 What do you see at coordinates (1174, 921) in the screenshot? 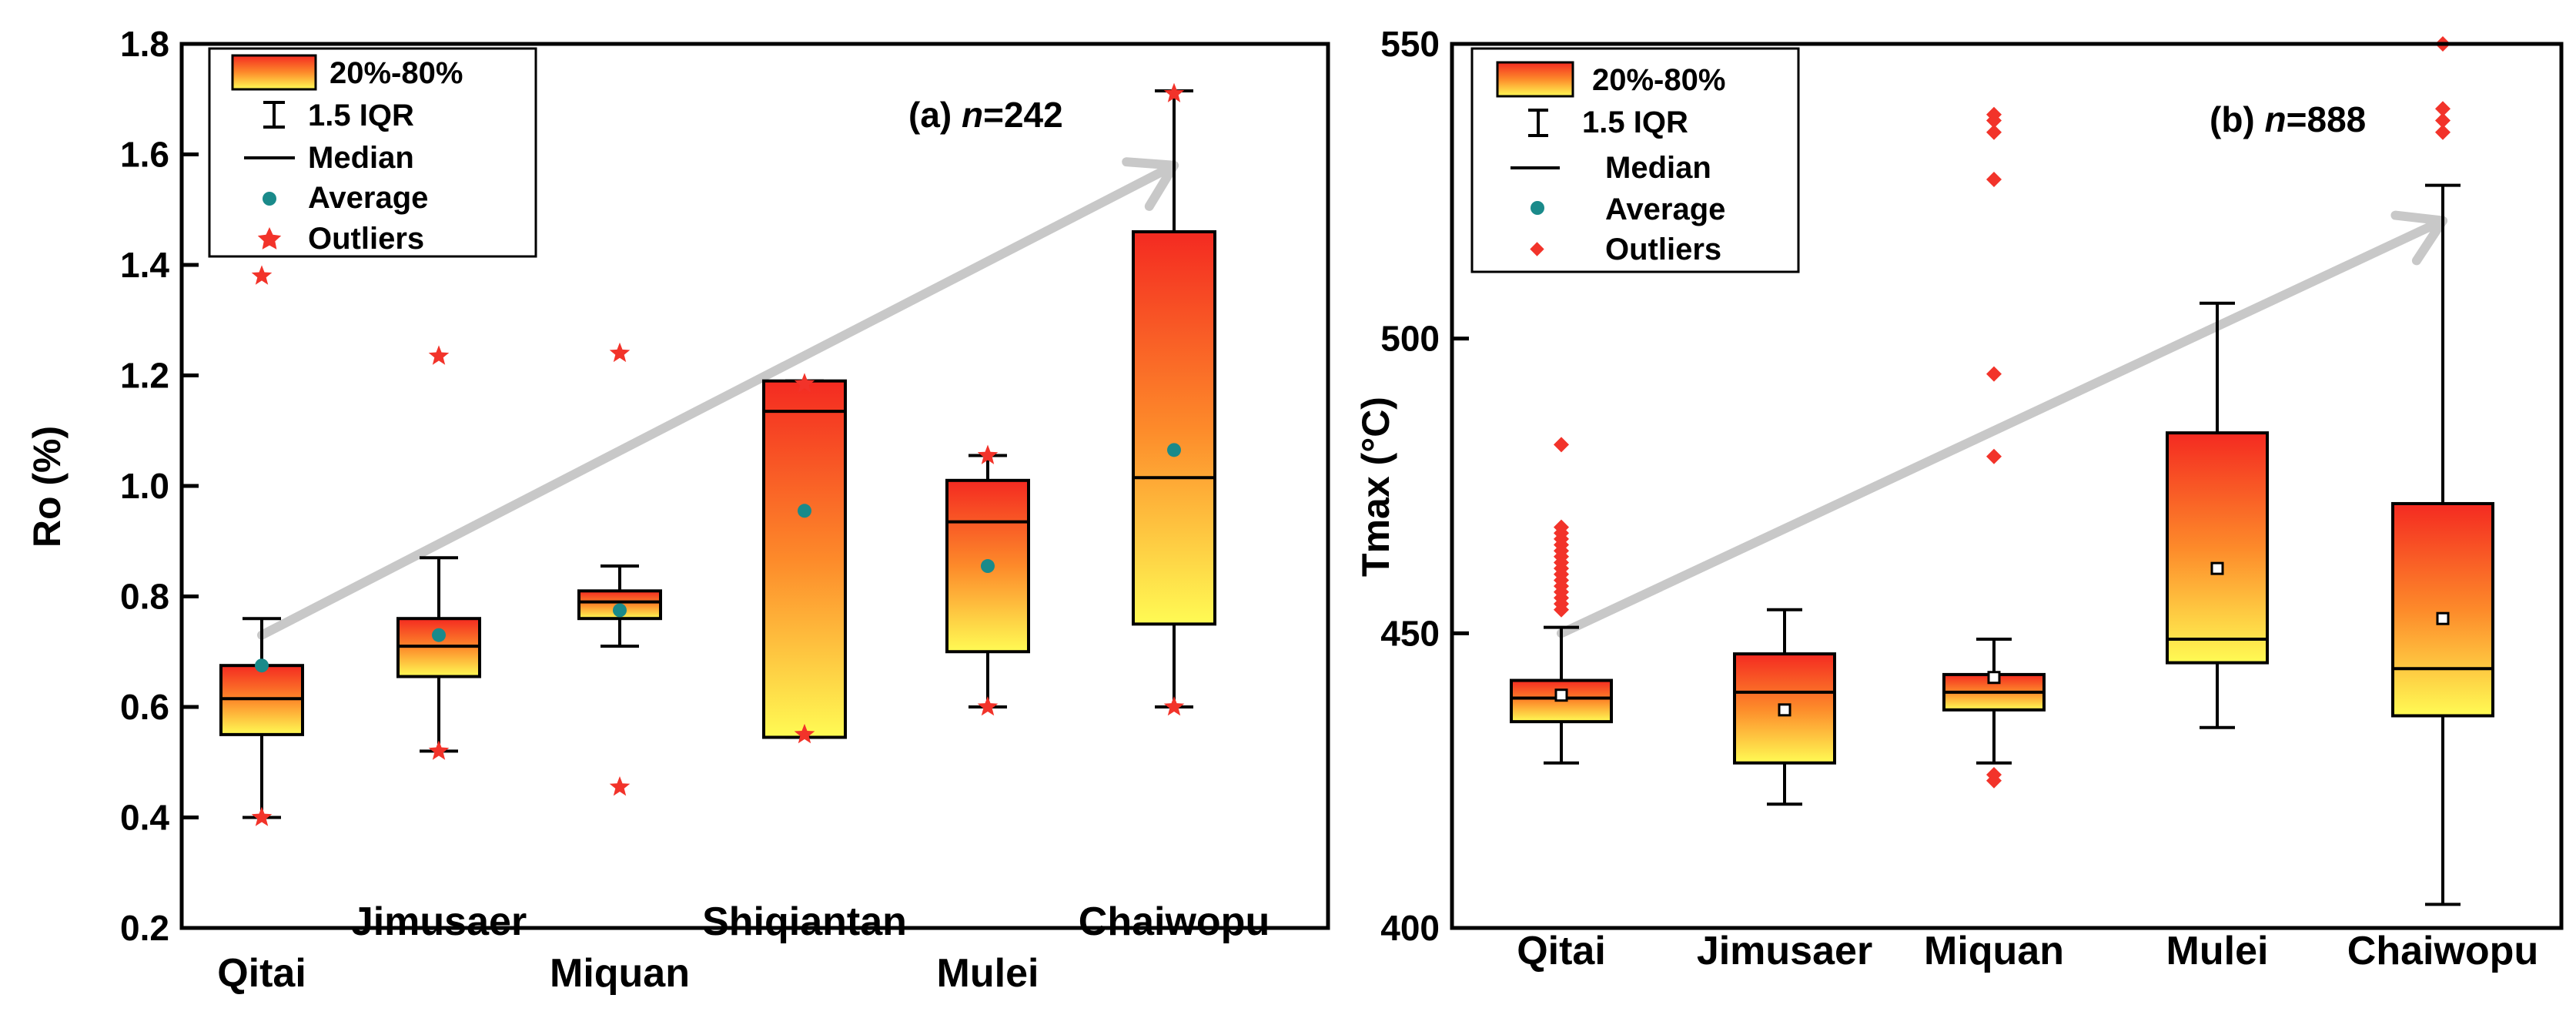
I see `panel-a-category-label: Chaiwopu` at bounding box center [1174, 921].